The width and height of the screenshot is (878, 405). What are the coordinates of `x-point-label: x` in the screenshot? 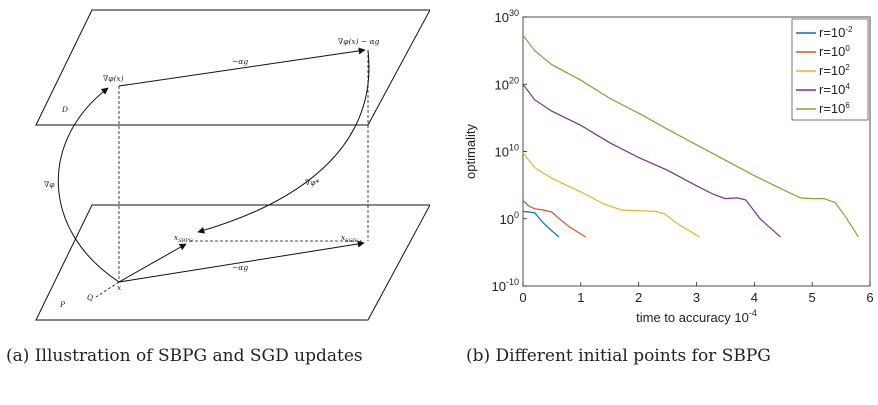 It's located at (119, 287).